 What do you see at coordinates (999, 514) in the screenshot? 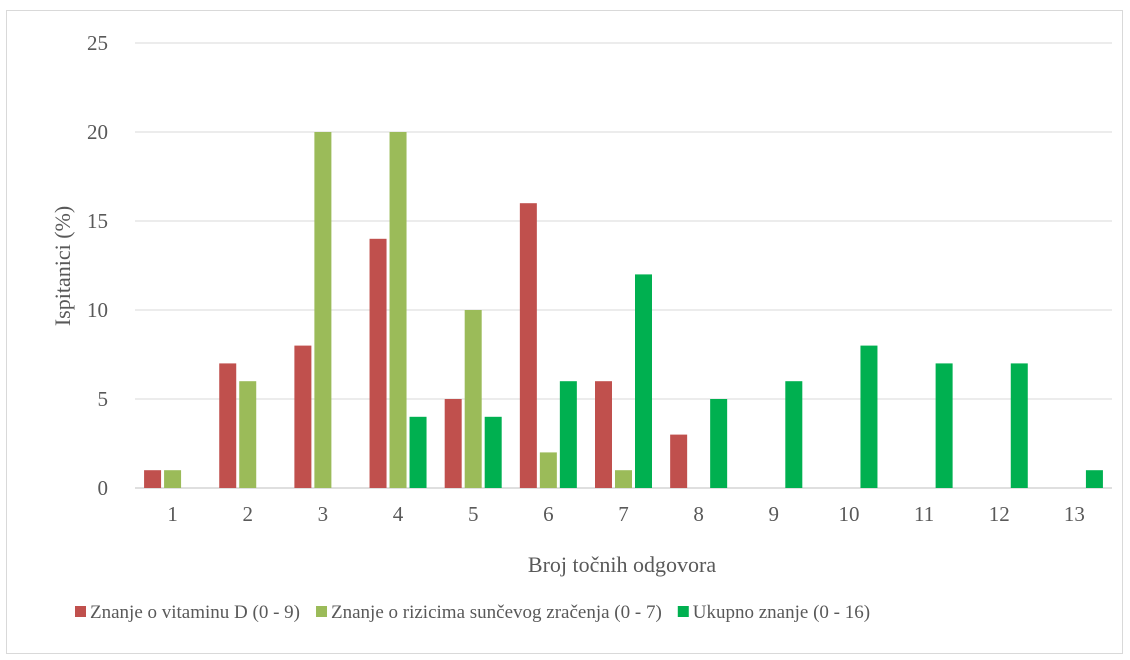
I see `x-tick-label: 12` at bounding box center [999, 514].